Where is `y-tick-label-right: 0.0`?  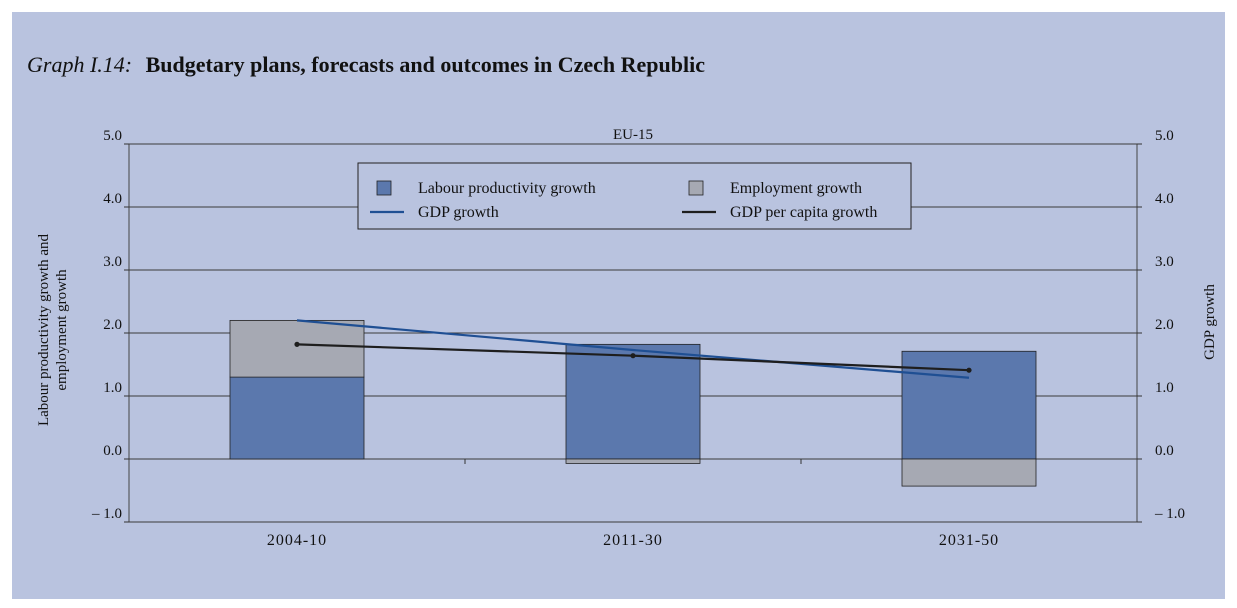
y-tick-label-right: 0.0 is located at coordinates (1164, 451).